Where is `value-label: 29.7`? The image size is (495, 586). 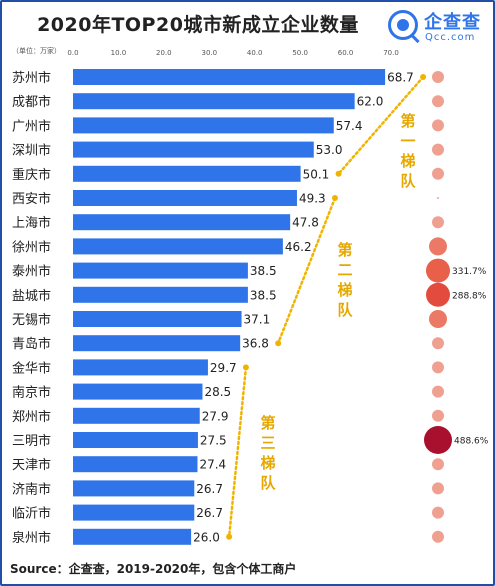
value-label: 29.7 is located at coordinates (223, 368).